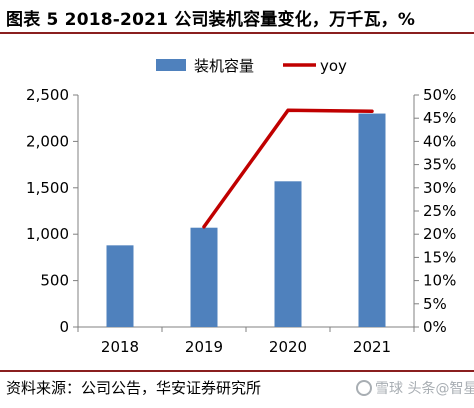 The height and width of the screenshot is (408, 474). Describe the element at coordinates (288, 347) in the screenshot. I see `x-tick-label: 2020` at that location.